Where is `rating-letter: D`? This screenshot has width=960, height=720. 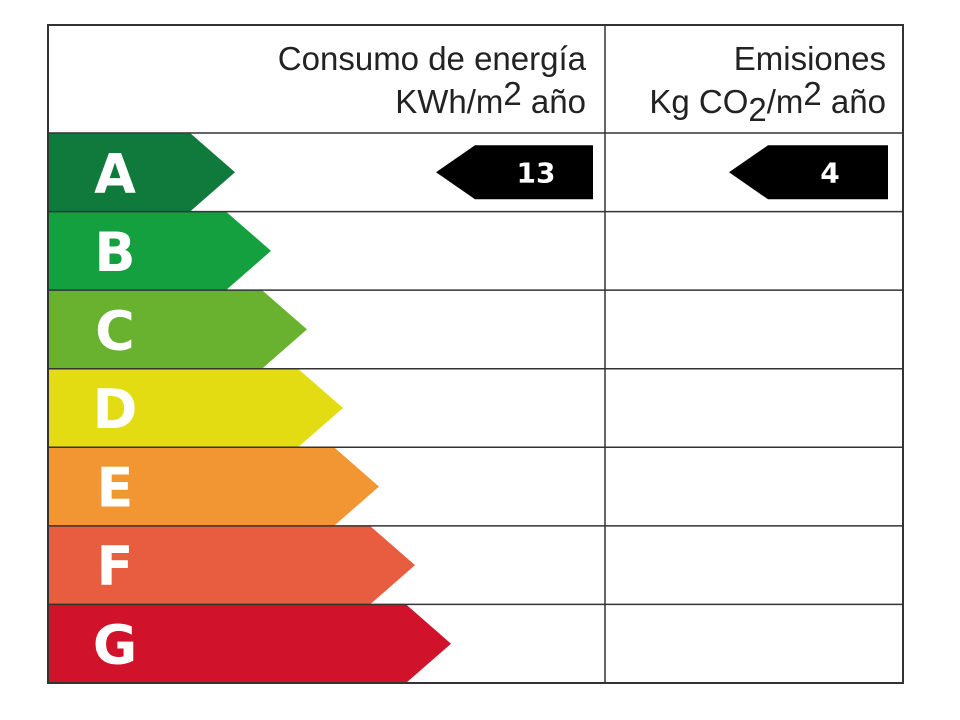 rating-letter: D is located at coordinates (115, 409).